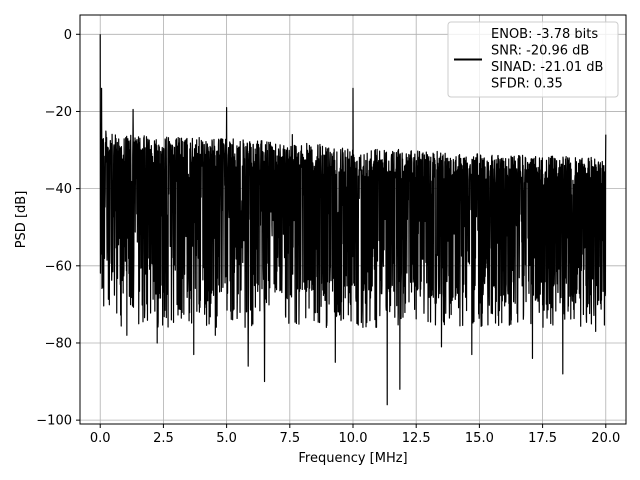 This screenshot has width=640, height=480. What do you see at coordinates (100, 438) in the screenshot?
I see `x-tick-label: 0.0` at bounding box center [100, 438].